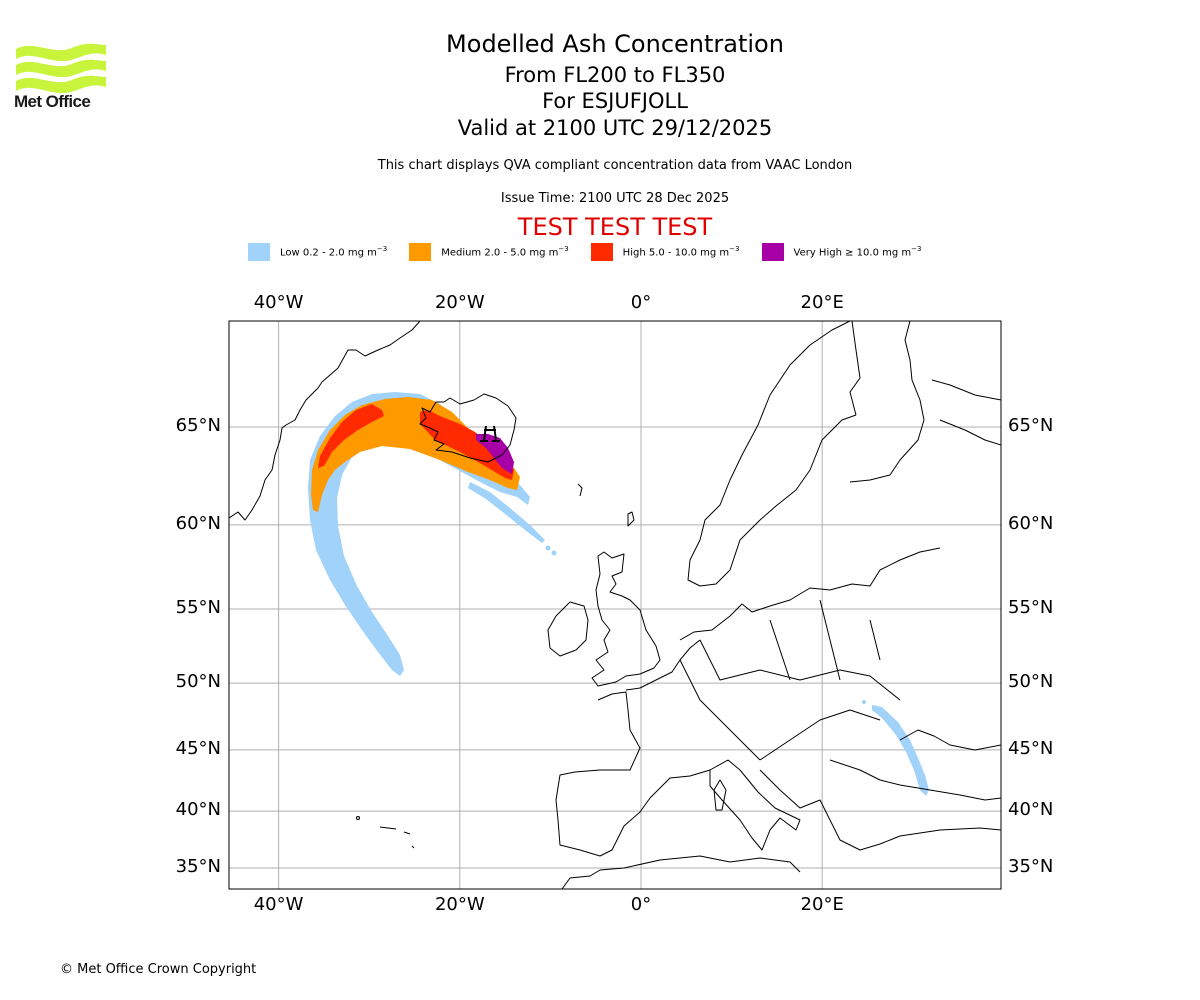 This screenshot has height=1000, width=1200. Describe the element at coordinates (822, 302) in the screenshot. I see `lon-tick-label-top: 20°E` at that location.